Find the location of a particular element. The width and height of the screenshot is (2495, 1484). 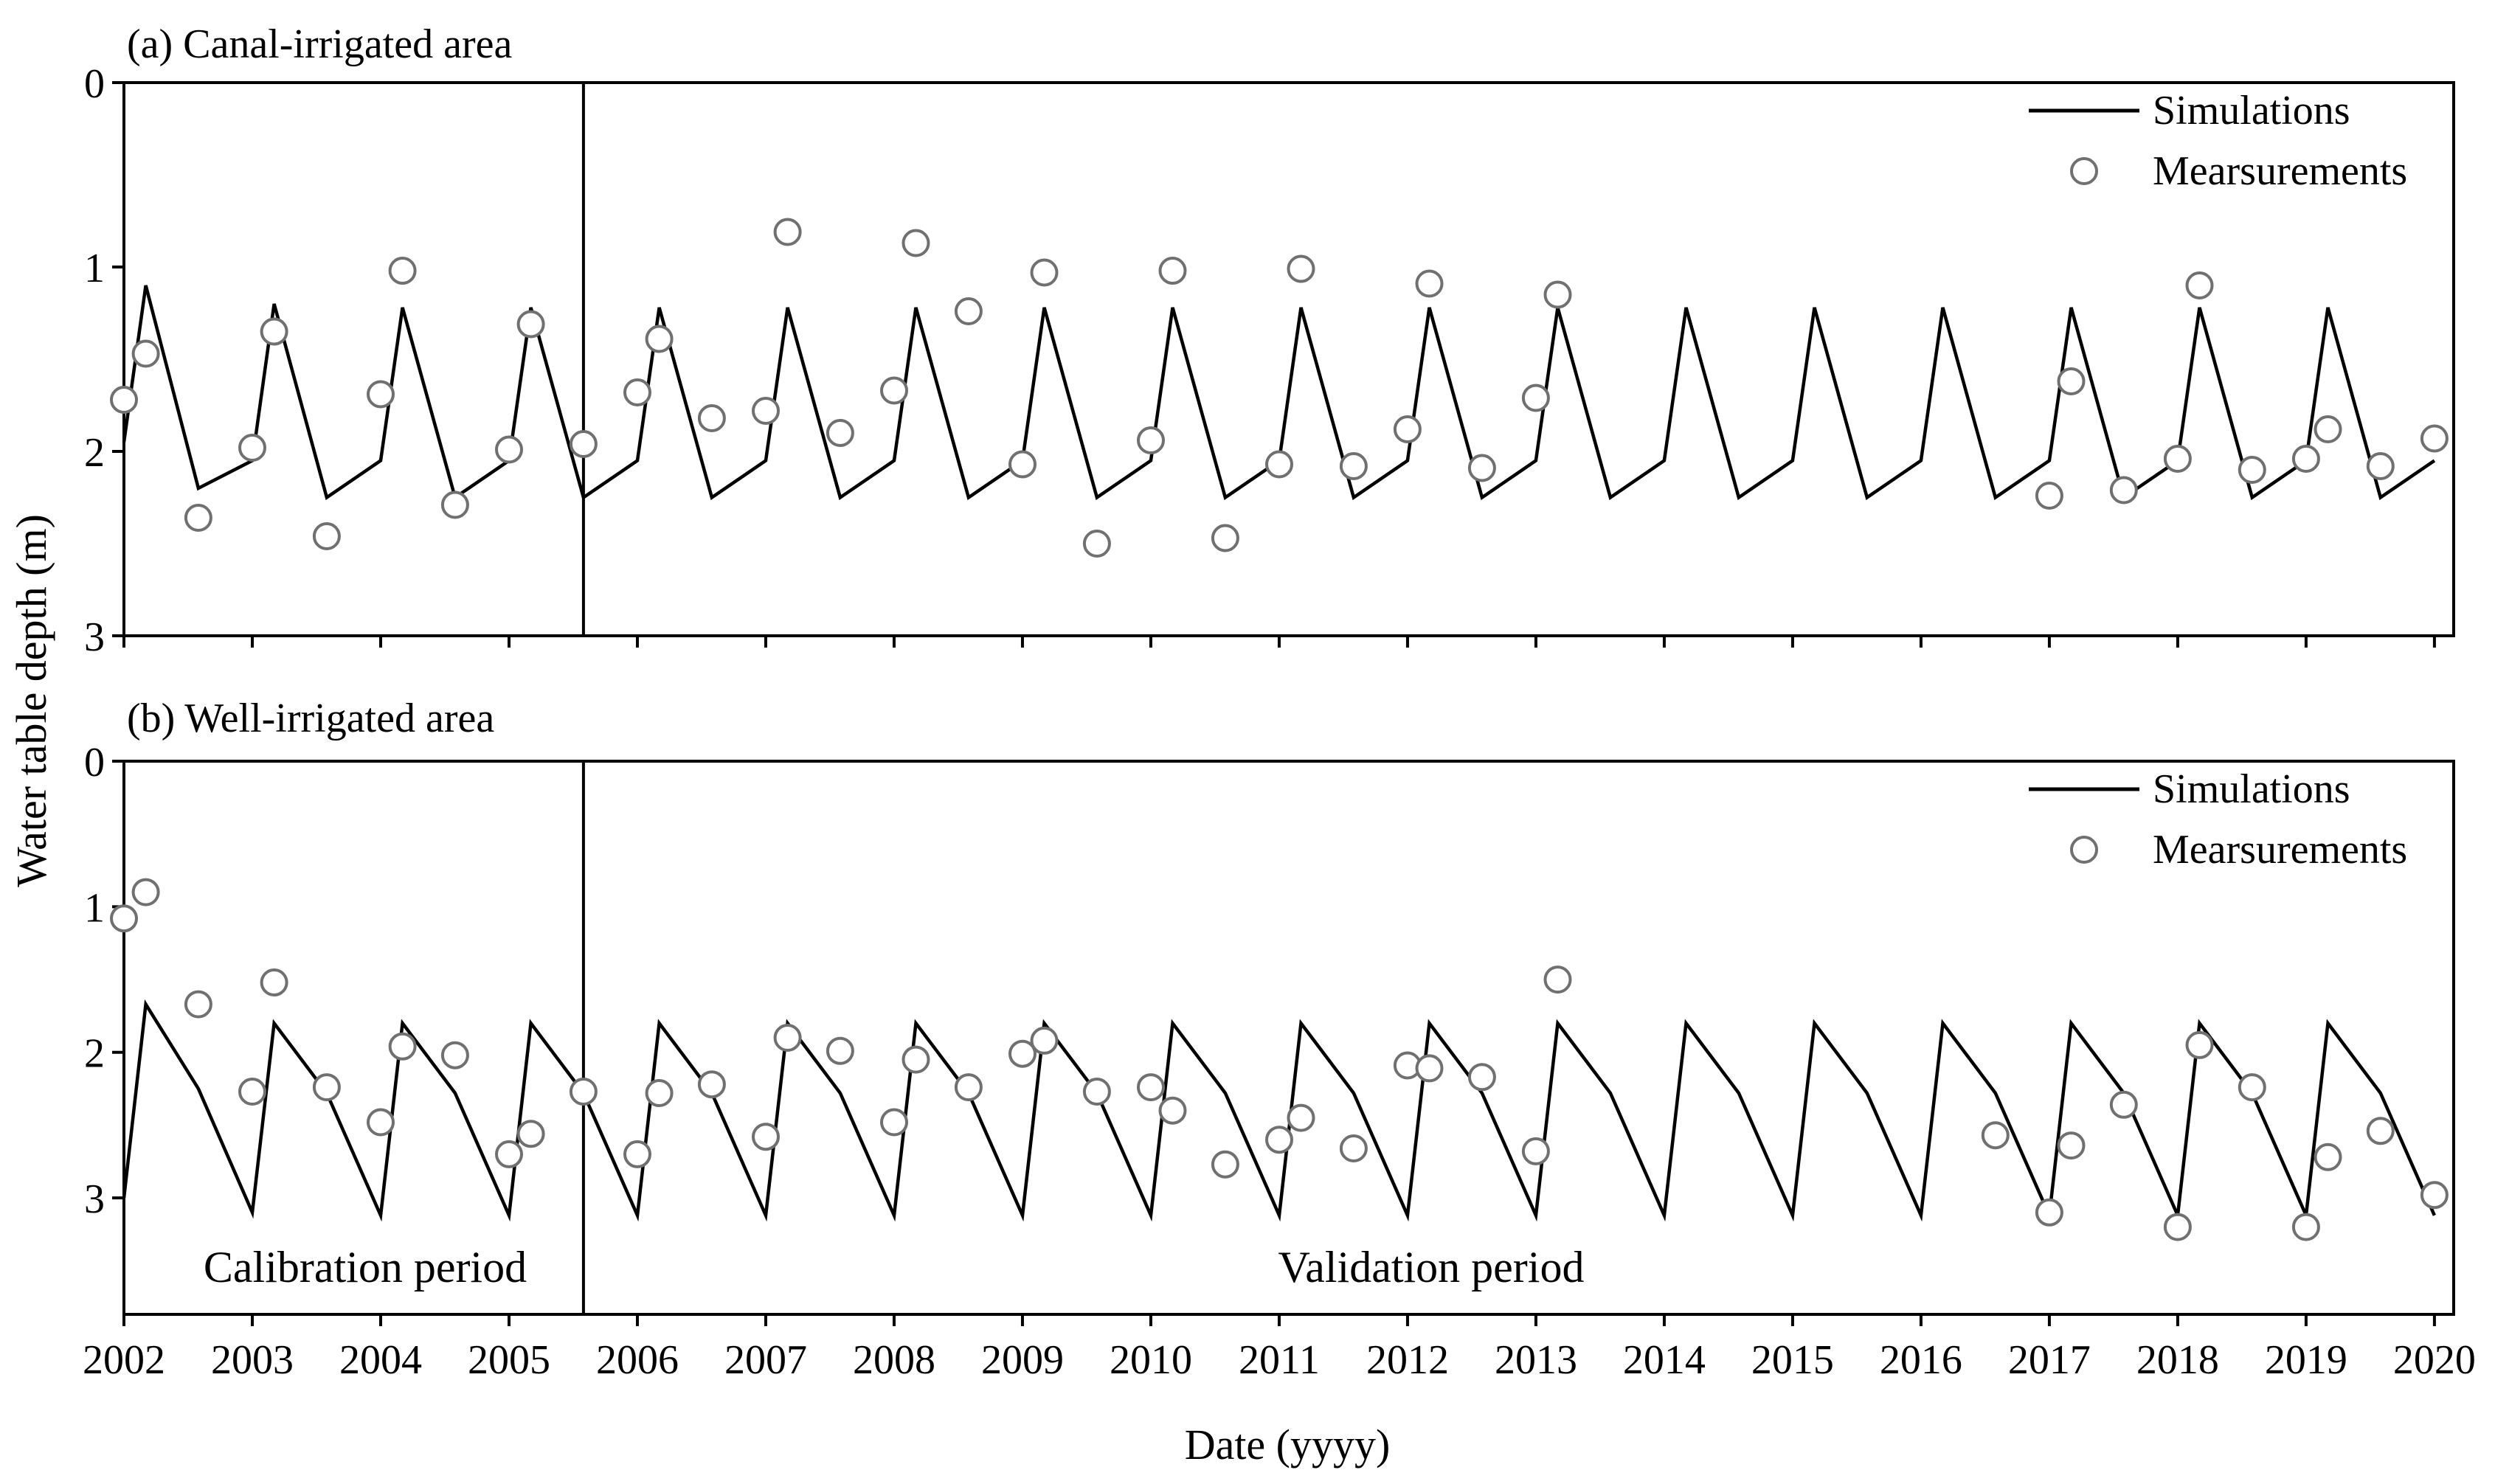

x-tick-label: 2017 is located at coordinates (2049, 1360).